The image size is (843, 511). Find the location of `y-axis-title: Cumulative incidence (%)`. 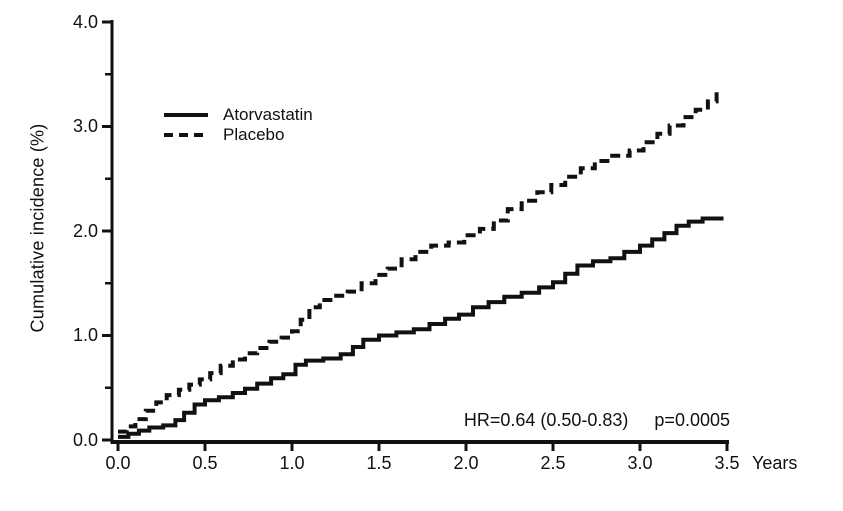

y-axis-title: Cumulative incidence (%) is located at coordinates (37, 228).